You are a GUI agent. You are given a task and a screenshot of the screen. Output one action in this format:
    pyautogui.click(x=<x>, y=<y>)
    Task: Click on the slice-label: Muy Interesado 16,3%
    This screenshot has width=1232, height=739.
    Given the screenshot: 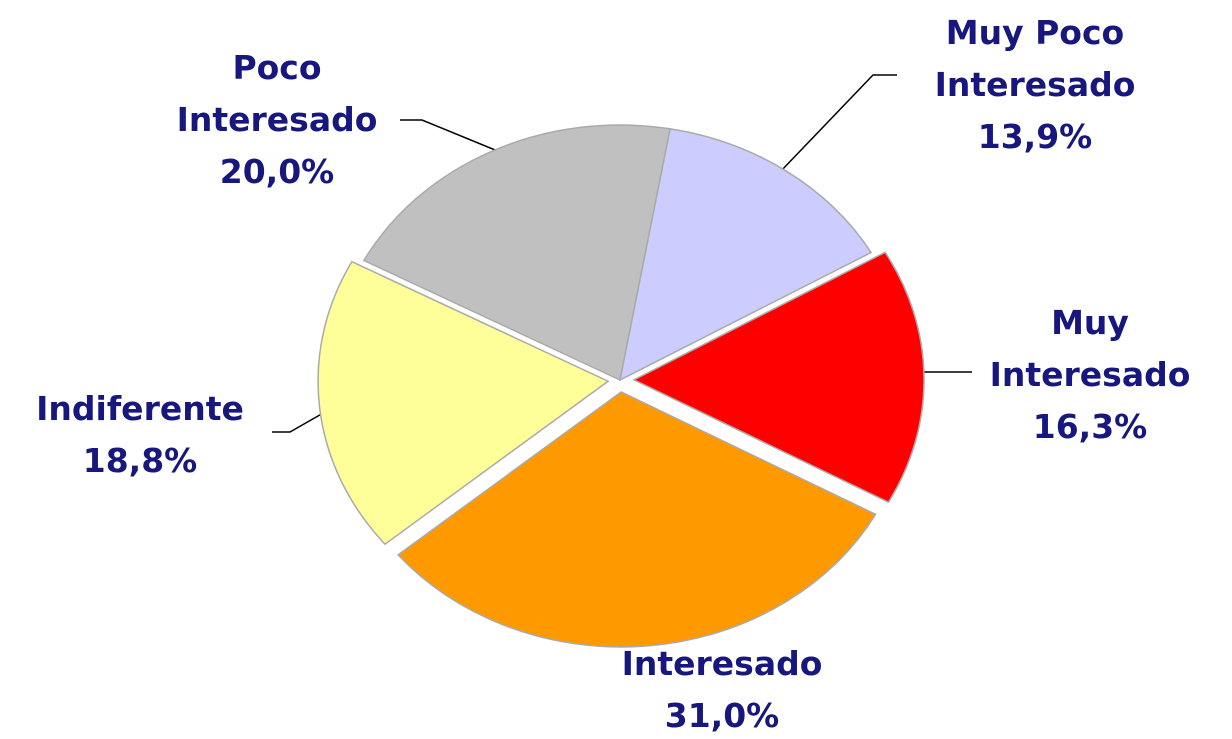 What is the action you would take?
    pyautogui.click(x=1090, y=375)
    